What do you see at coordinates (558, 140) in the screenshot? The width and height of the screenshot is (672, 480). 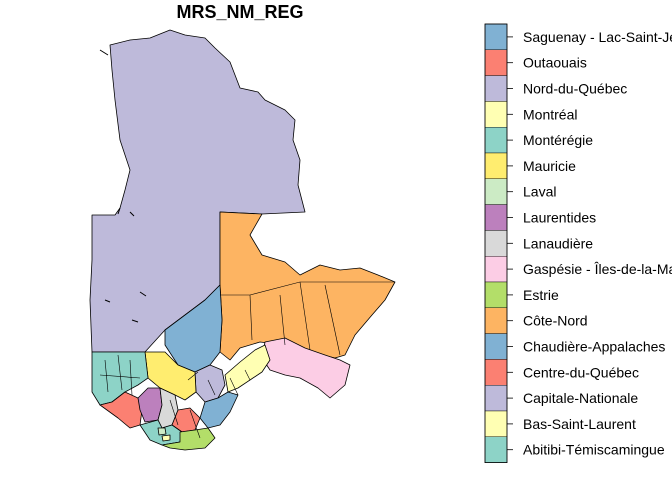 I see `legend-label: Montérégie` at bounding box center [558, 140].